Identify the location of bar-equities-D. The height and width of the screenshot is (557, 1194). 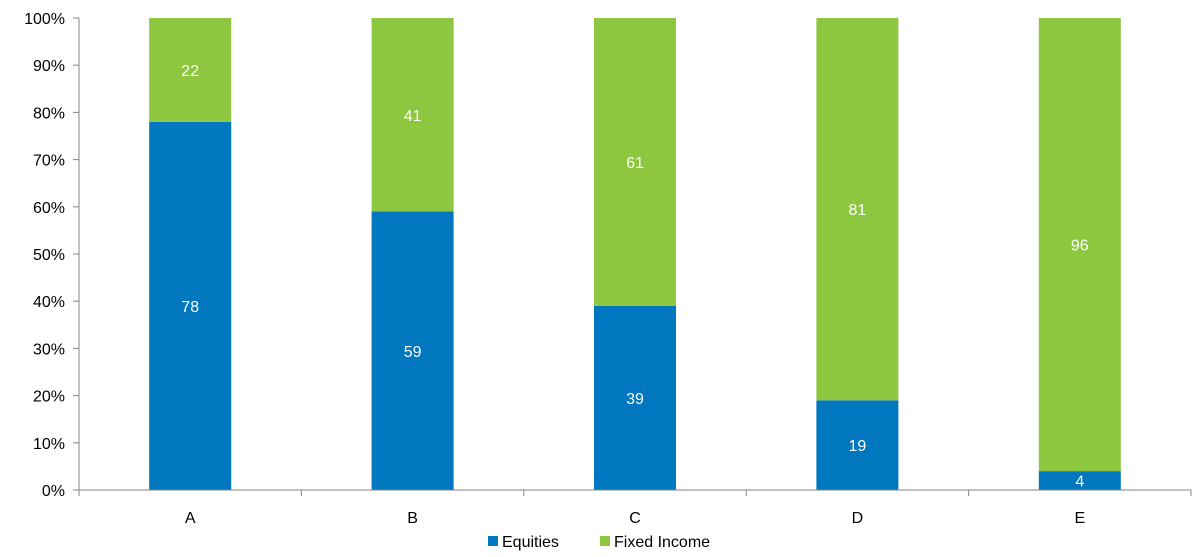
(857, 445).